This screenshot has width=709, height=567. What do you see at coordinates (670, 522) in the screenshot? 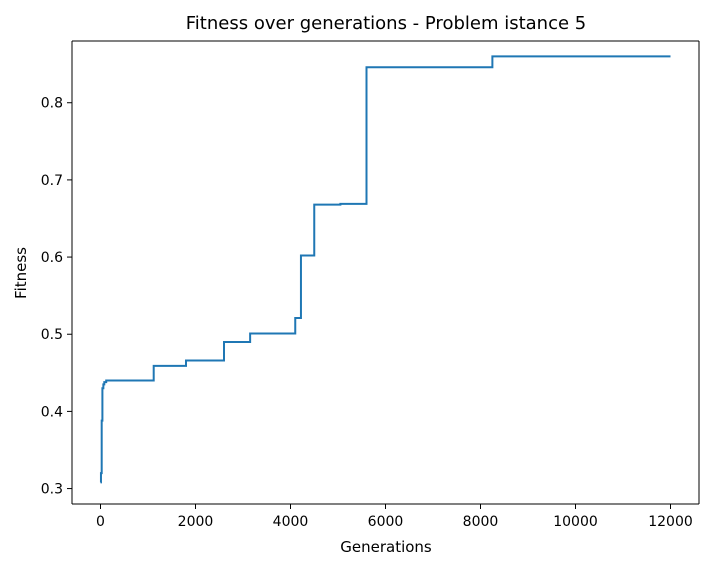
I see `x-tick-label: 12000` at bounding box center [670, 522].